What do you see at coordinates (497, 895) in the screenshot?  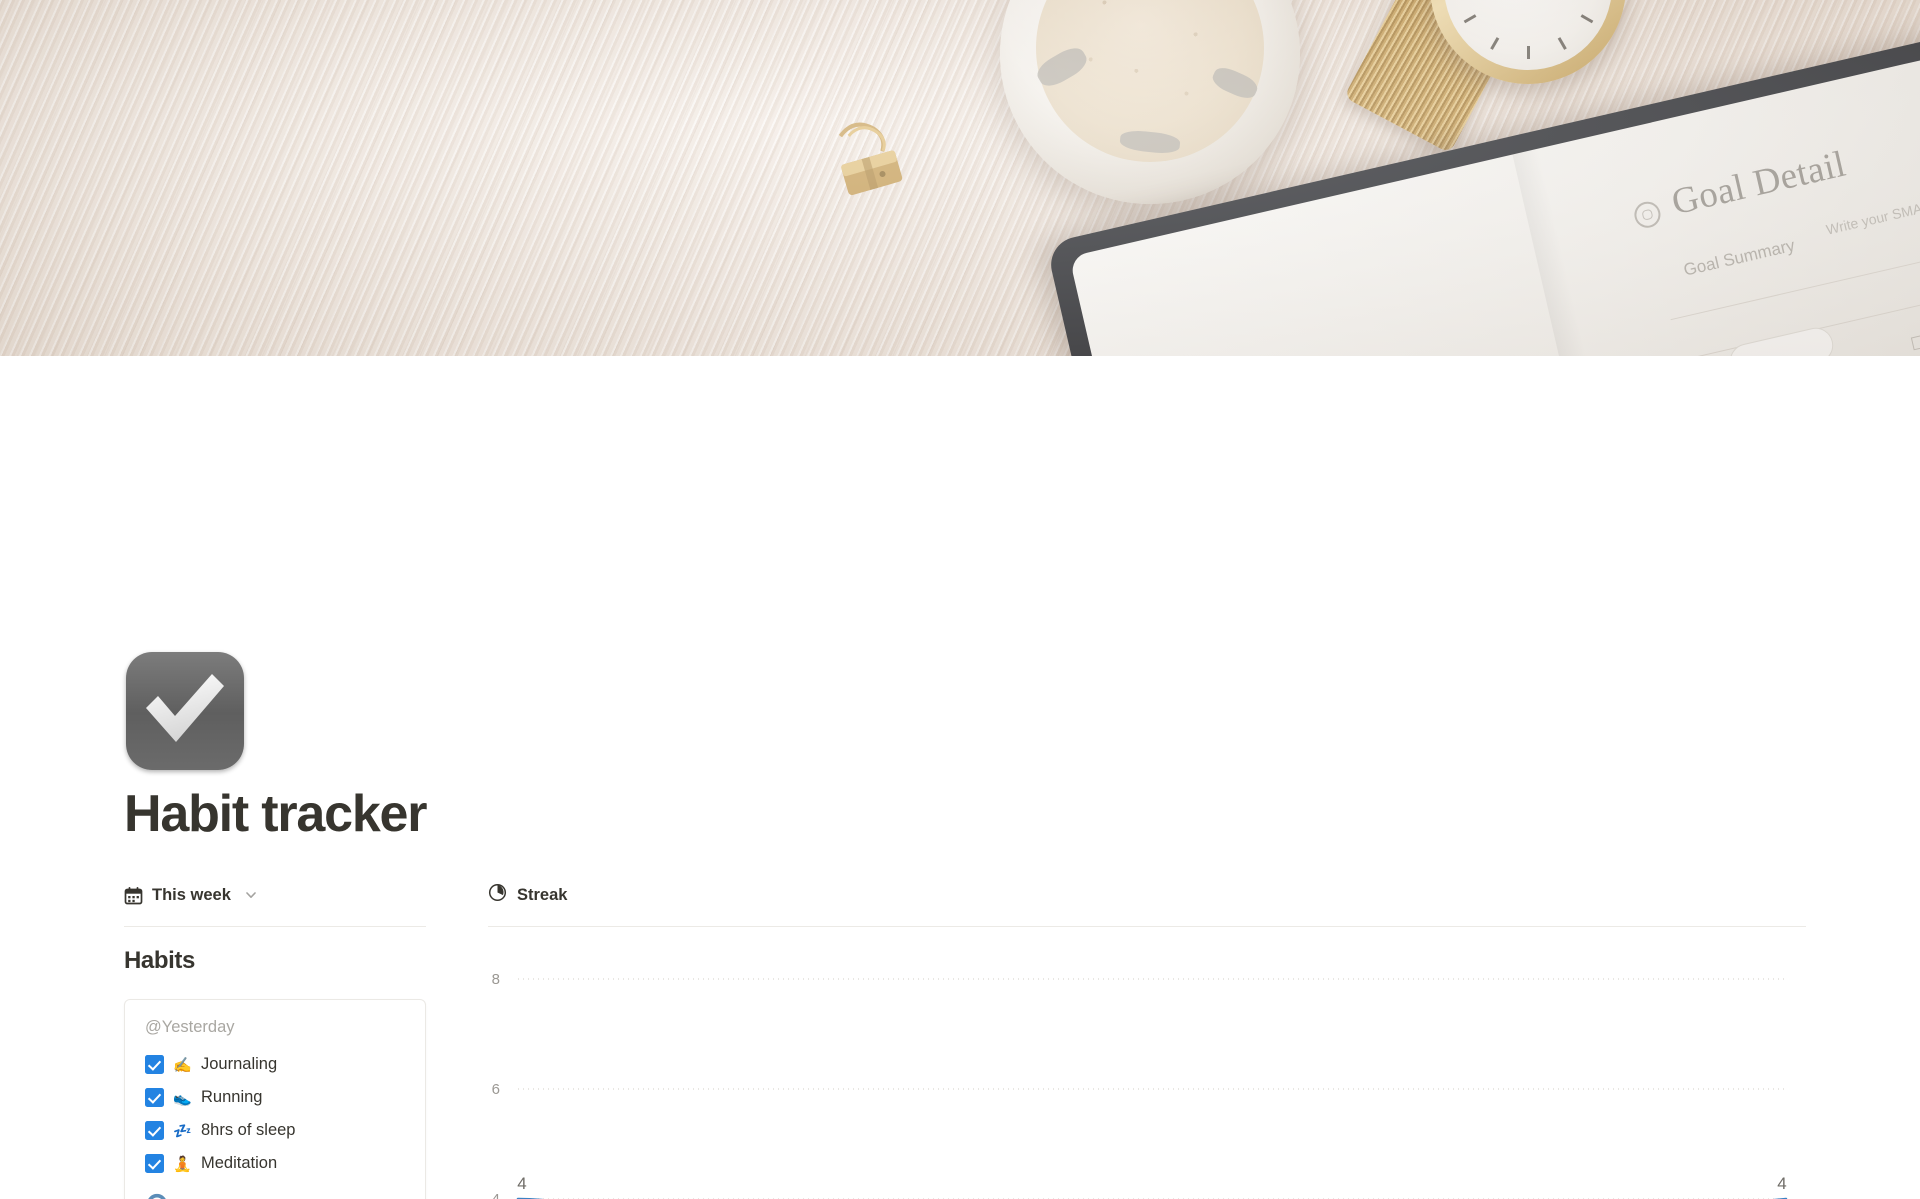 I see `pie-chart-icon` at bounding box center [497, 895].